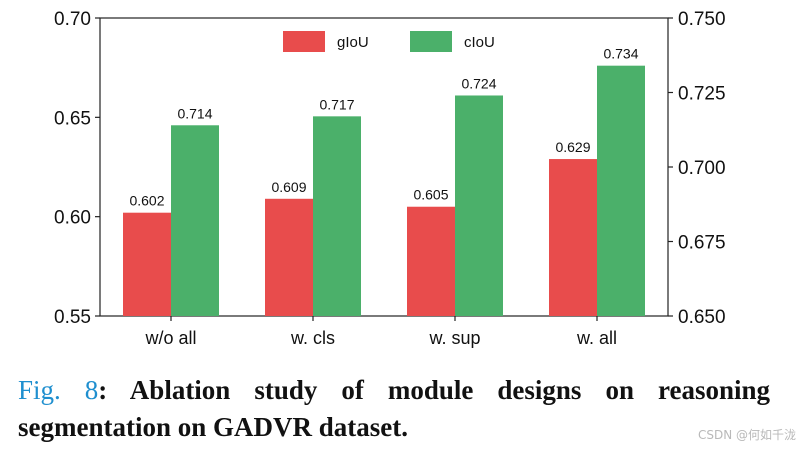 This screenshot has width=808, height=451. What do you see at coordinates (170, 338) in the screenshot?
I see `x-tick-label: w/o all` at bounding box center [170, 338].